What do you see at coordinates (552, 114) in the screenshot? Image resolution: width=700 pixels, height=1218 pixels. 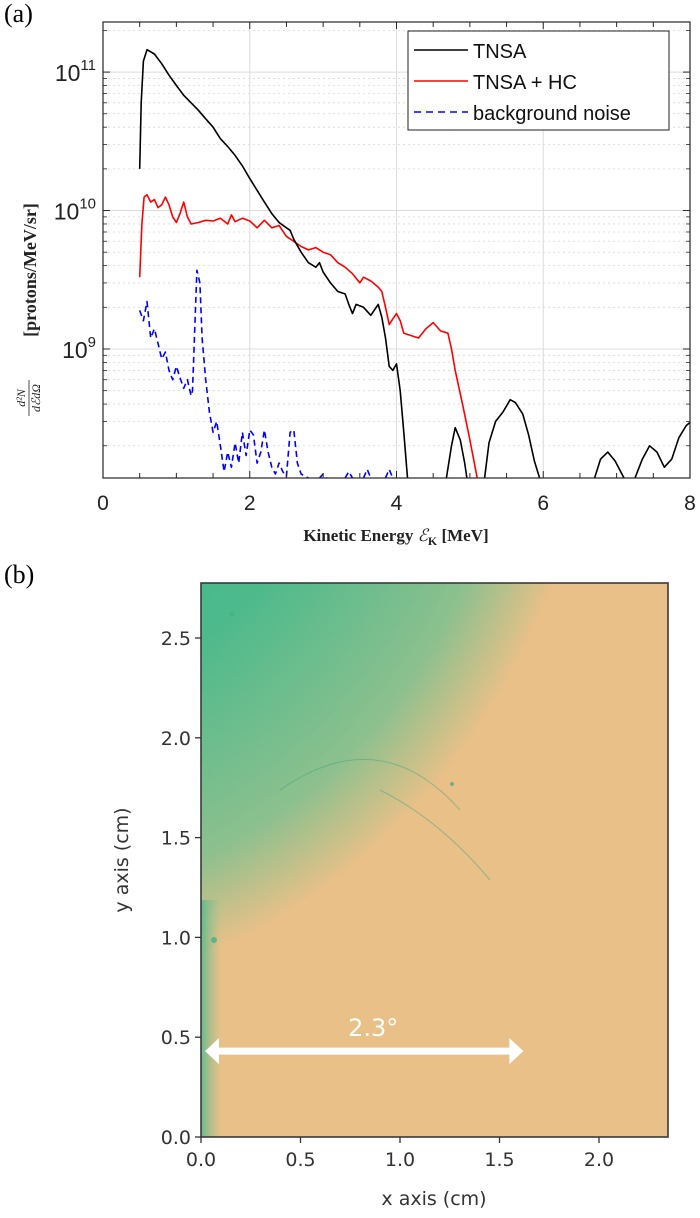 I see `legend-label-background-noise: background noise` at bounding box center [552, 114].